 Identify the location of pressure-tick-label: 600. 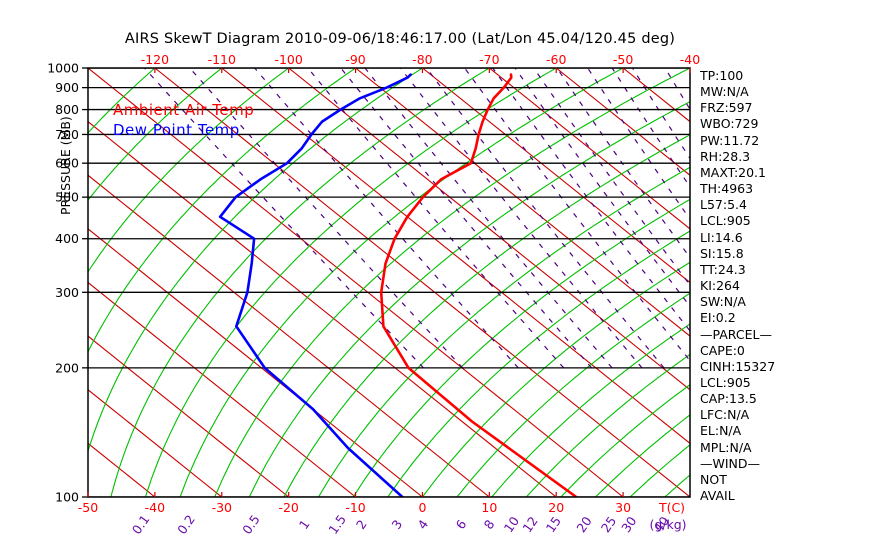
(67, 163).